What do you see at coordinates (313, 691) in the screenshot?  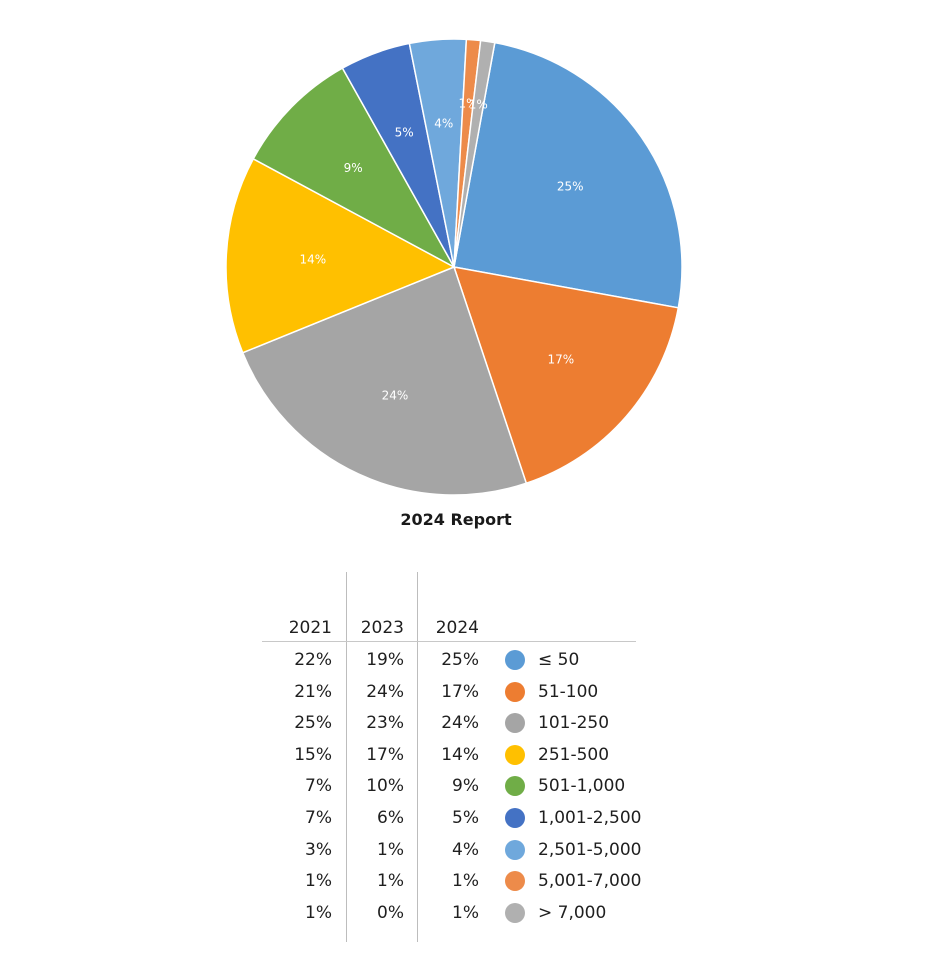 I see `cell-2021: 21%` at bounding box center [313, 691].